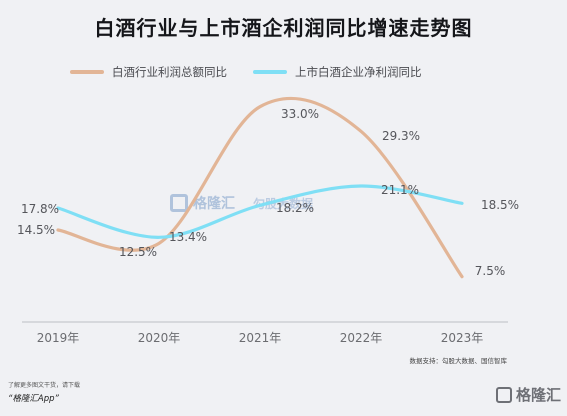  I want to click on x-tick-label: 2019年, so click(58, 338).